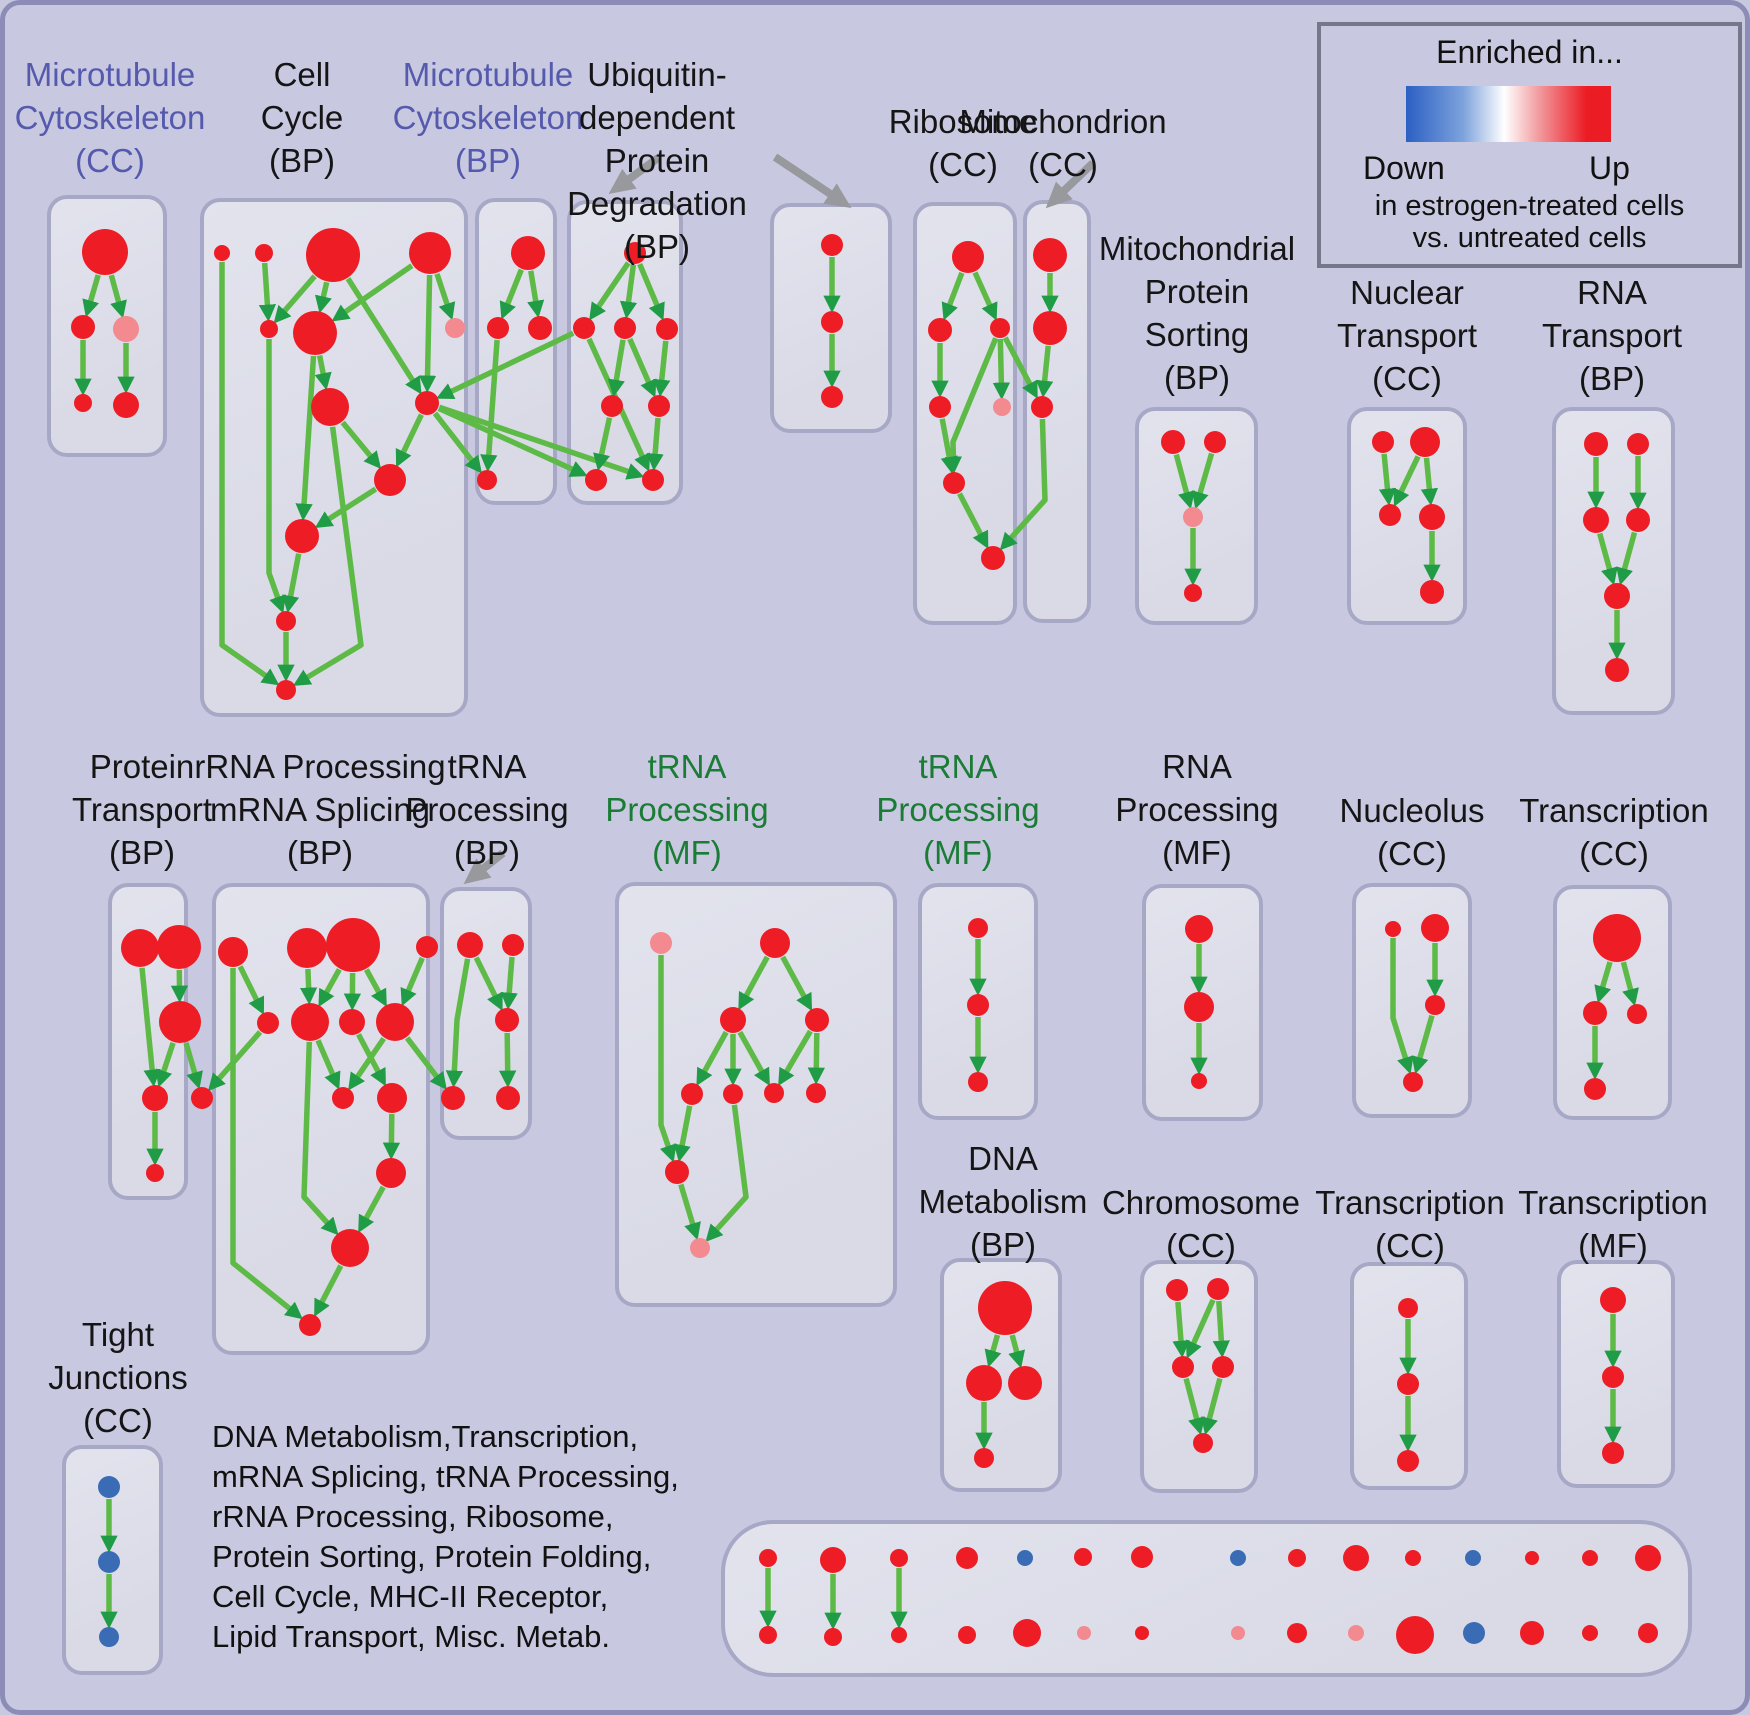 This screenshot has height=1715, width=1750. I want to click on go-term-node-pt6, so click(155, 1173).